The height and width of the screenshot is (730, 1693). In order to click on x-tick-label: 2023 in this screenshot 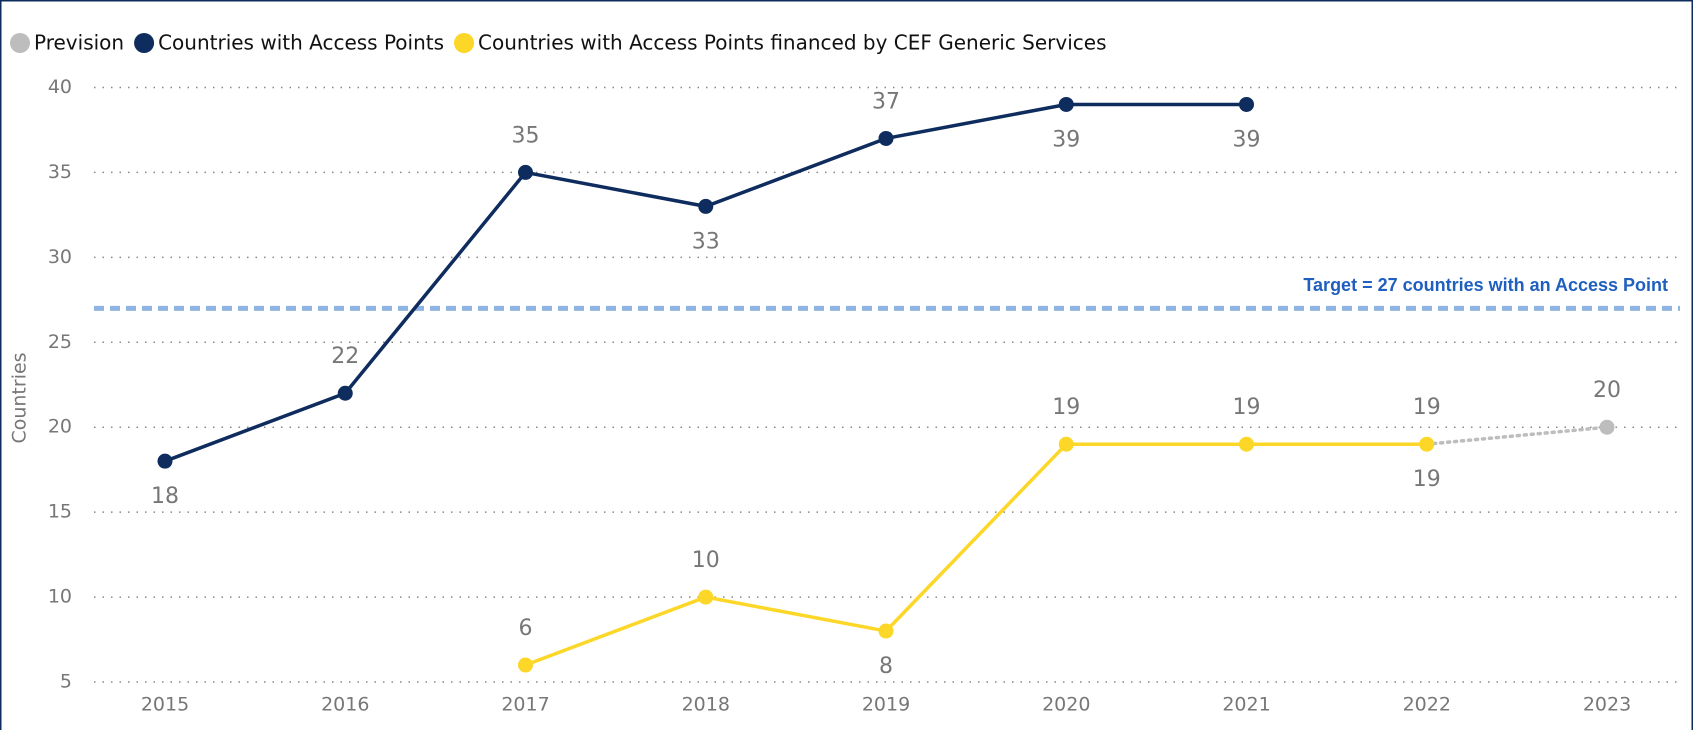, I will do `click(1607, 705)`.